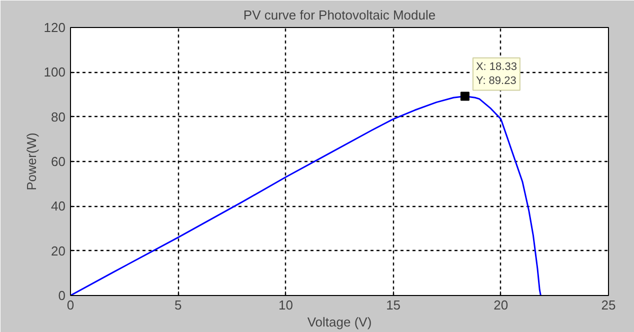 This screenshot has width=634, height=332. Describe the element at coordinates (62, 295) in the screenshot. I see `y-tick-label: 0` at that location.